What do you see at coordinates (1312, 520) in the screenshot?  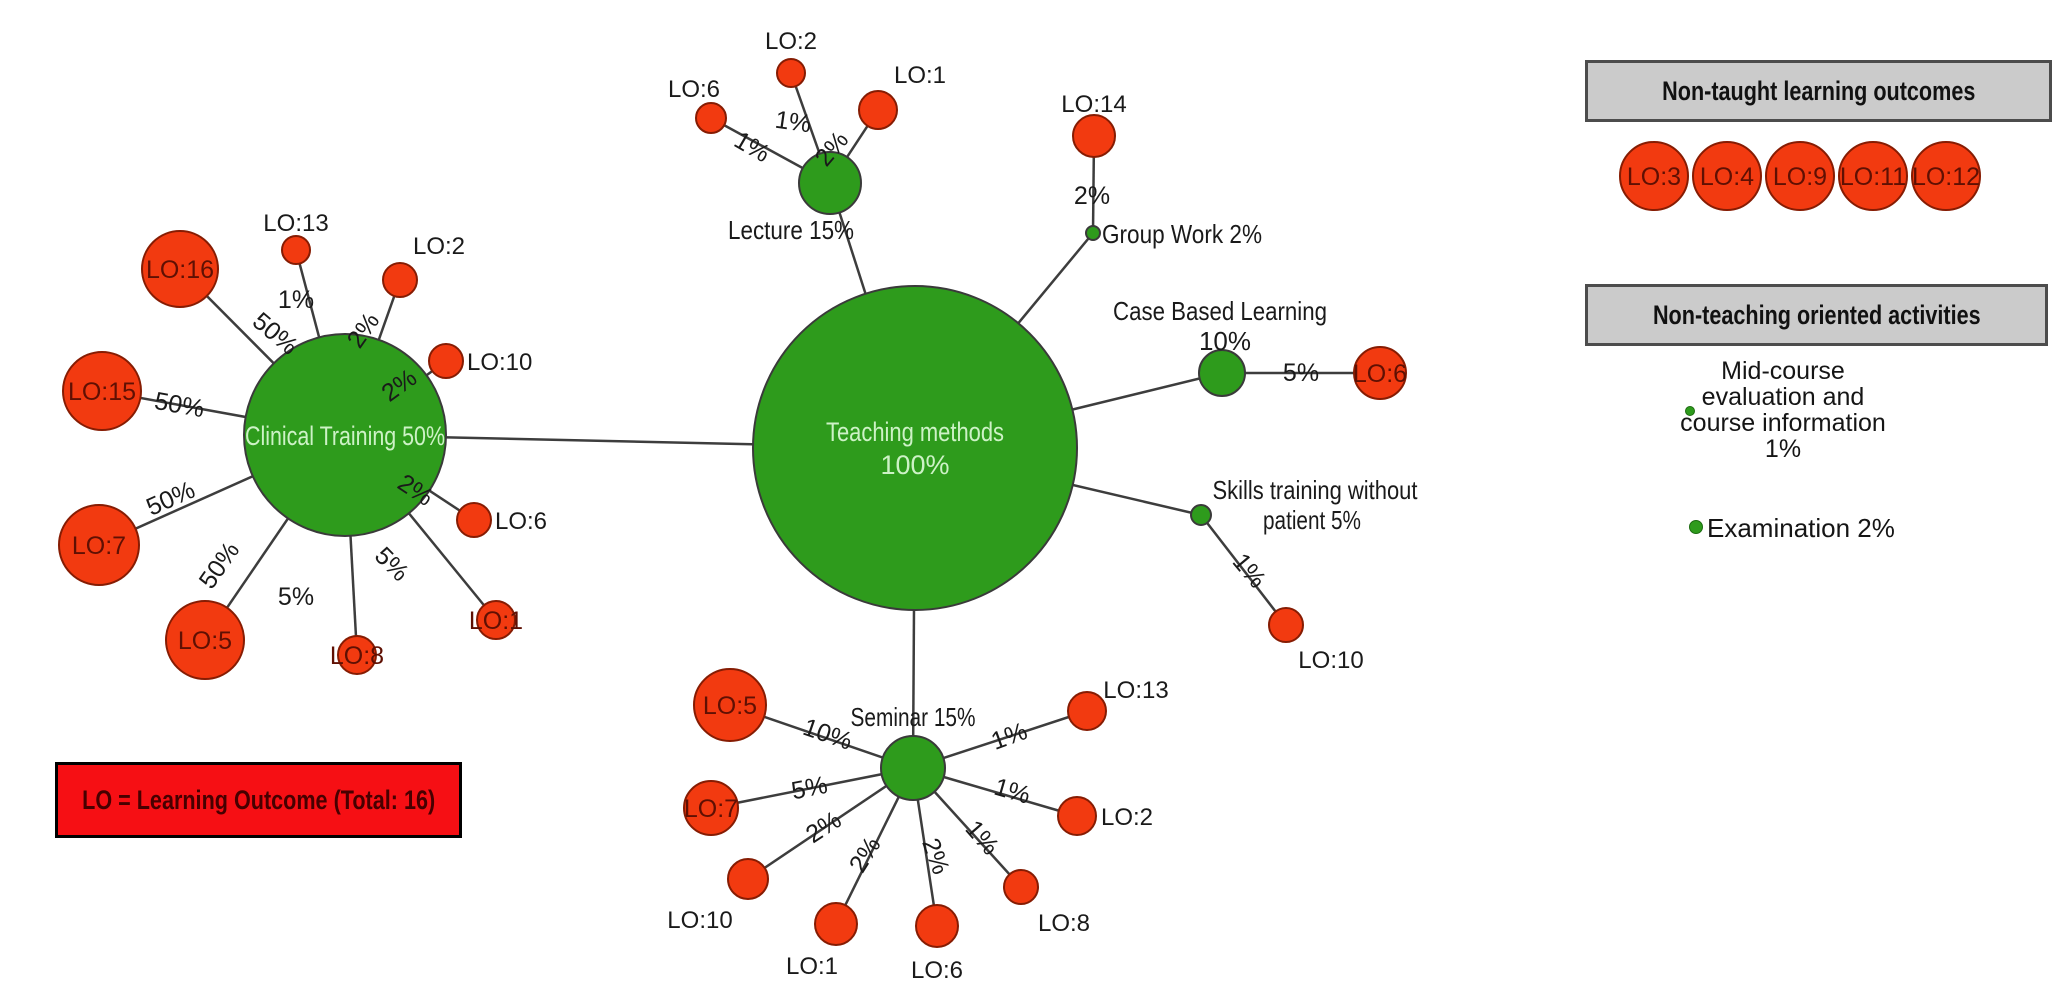 I see `node-skills-training-label: patient 5%` at bounding box center [1312, 520].